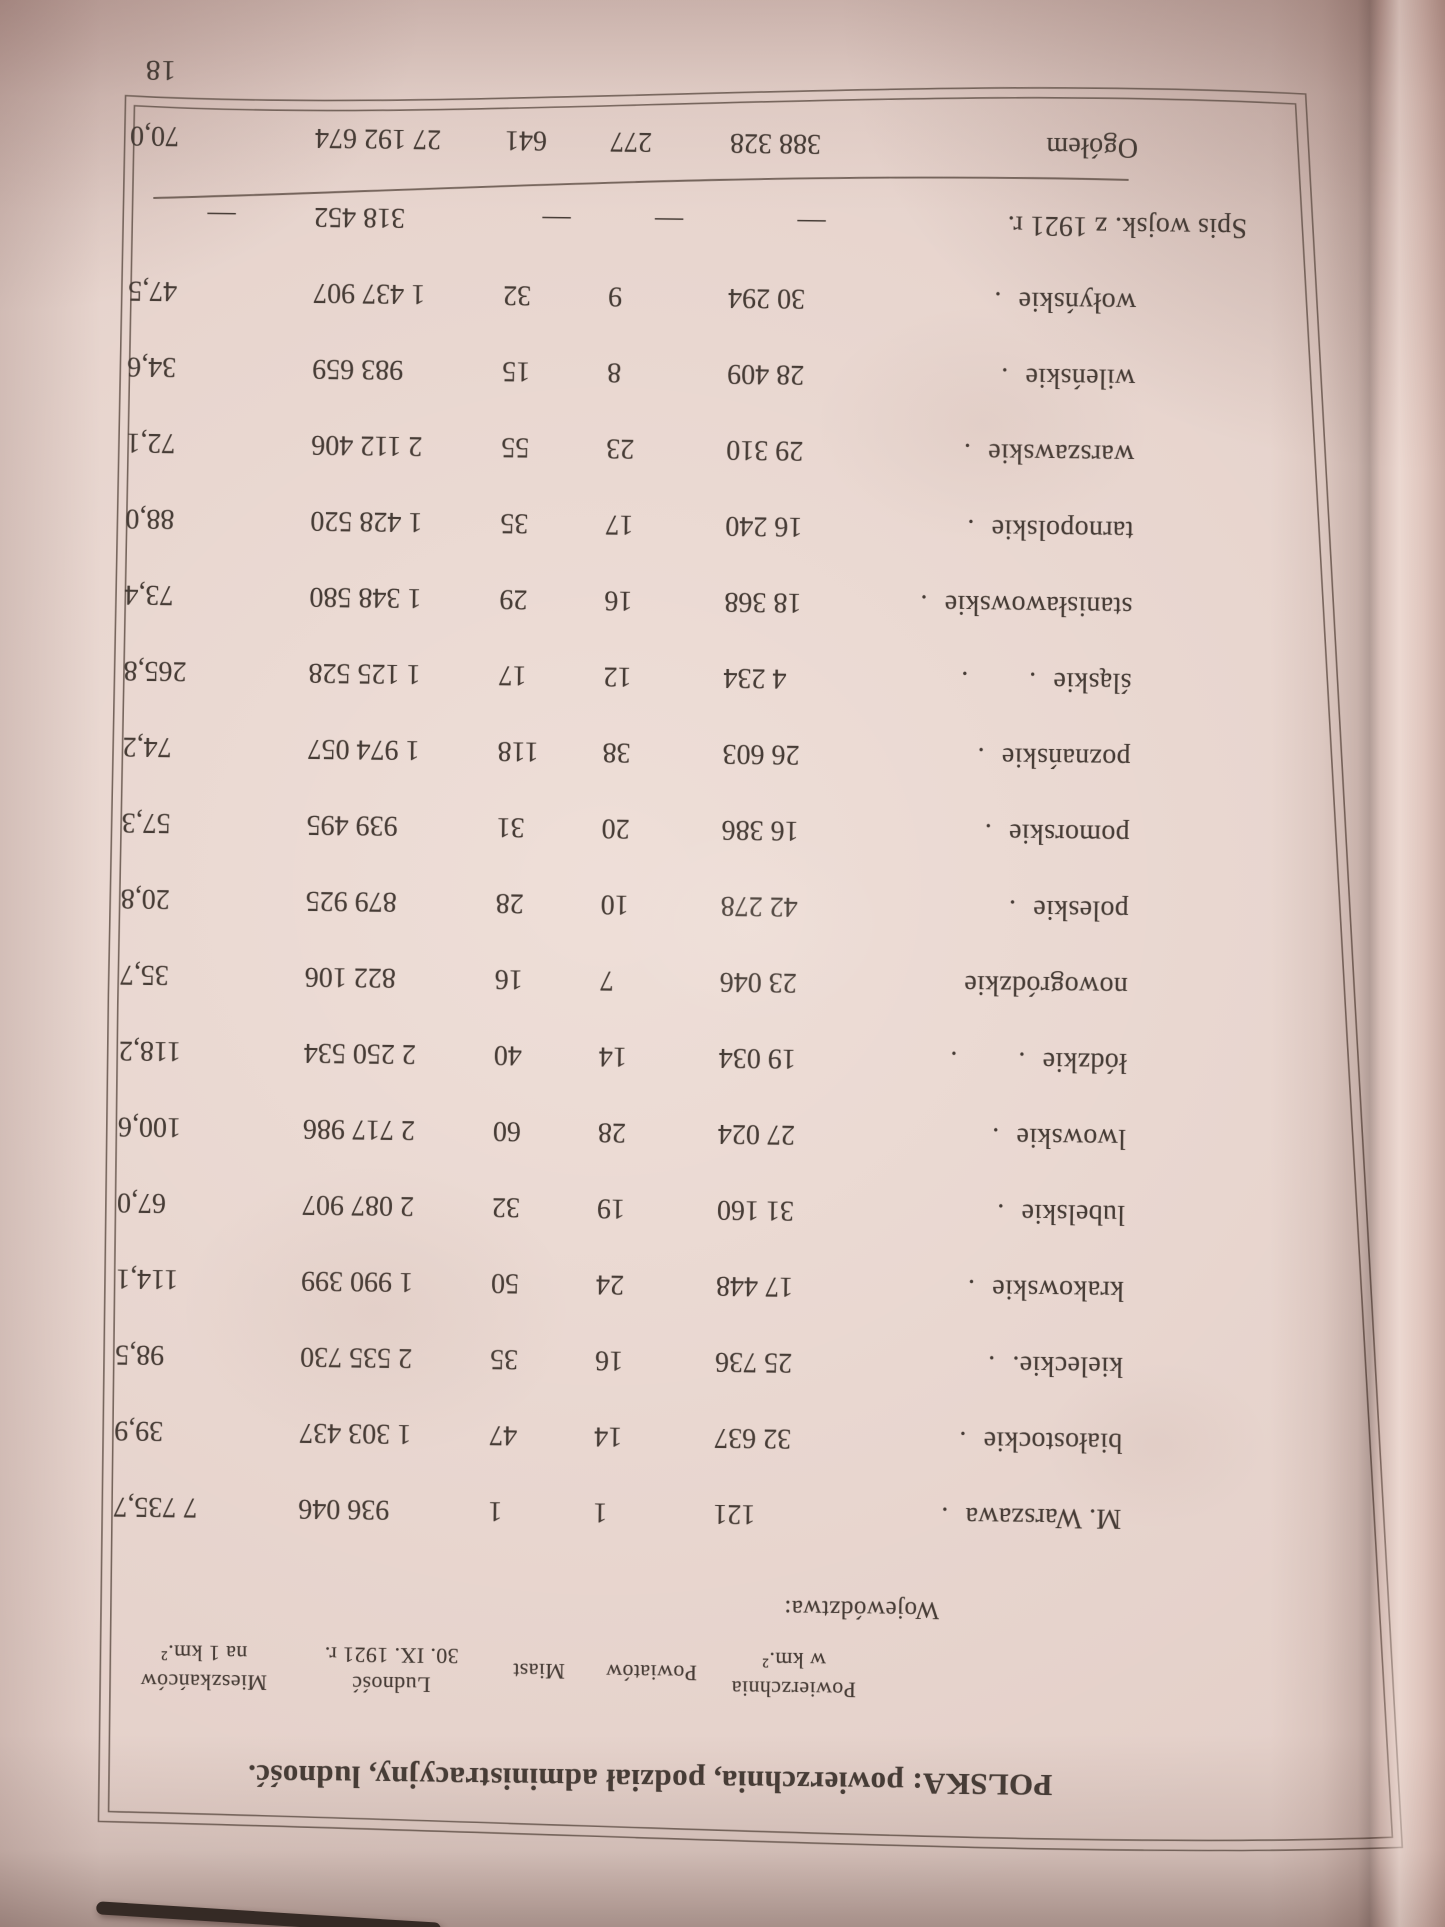 Image resolution: width=1445 pixels, height=1927 pixels. I want to click on row-population: 1 990 399, so click(357, 1281).